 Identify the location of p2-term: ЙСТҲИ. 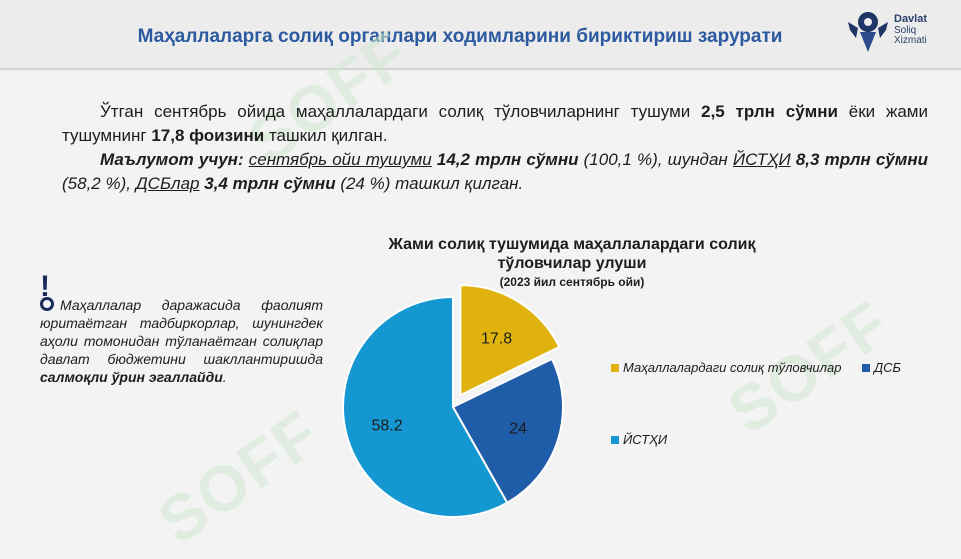
(761, 159).